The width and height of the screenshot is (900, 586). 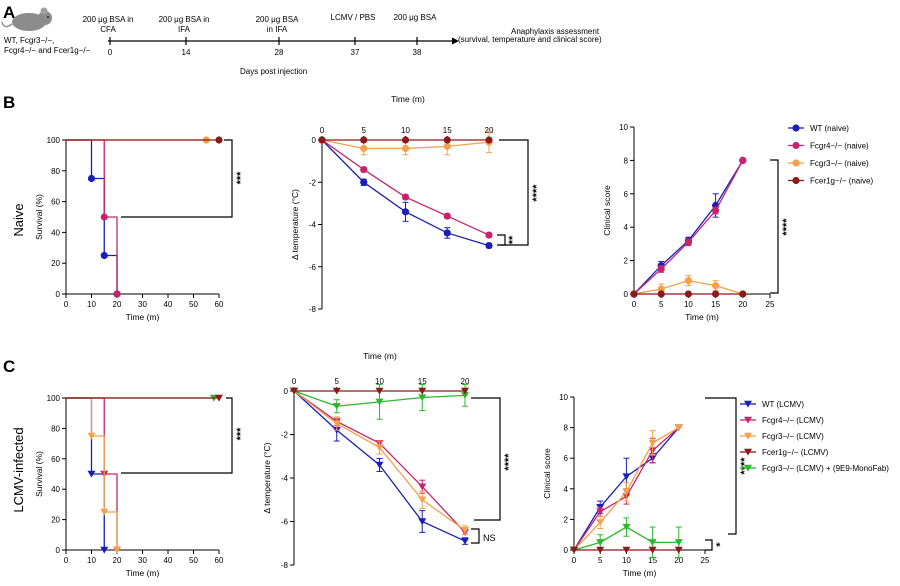 What do you see at coordinates (379, 401) in the screenshot?
I see `series-monofab` at bounding box center [379, 401].